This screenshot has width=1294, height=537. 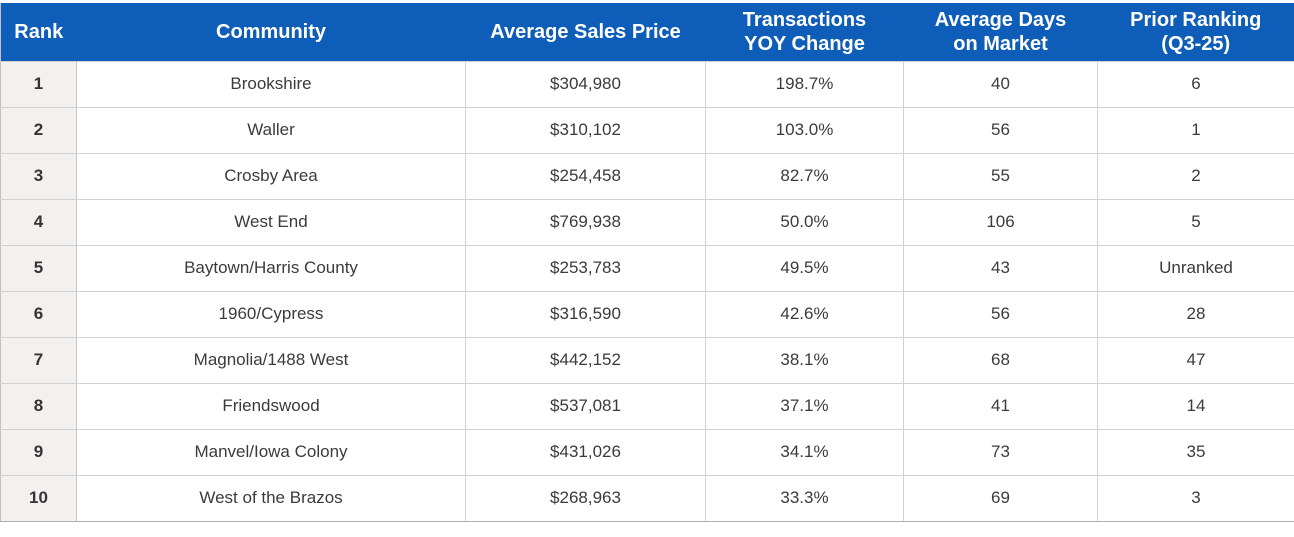 I want to click on avg-days-on-market-cell: 73, so click(x=1000, y=451).